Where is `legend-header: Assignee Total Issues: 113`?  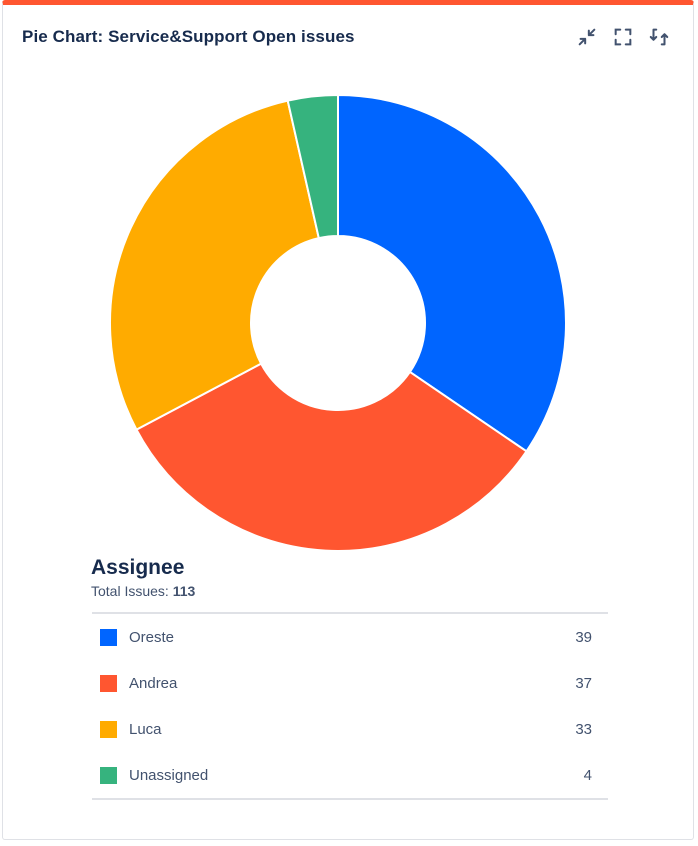
legend-header: Assignee Total Issues: 113 is located at coordinates (143, 577).